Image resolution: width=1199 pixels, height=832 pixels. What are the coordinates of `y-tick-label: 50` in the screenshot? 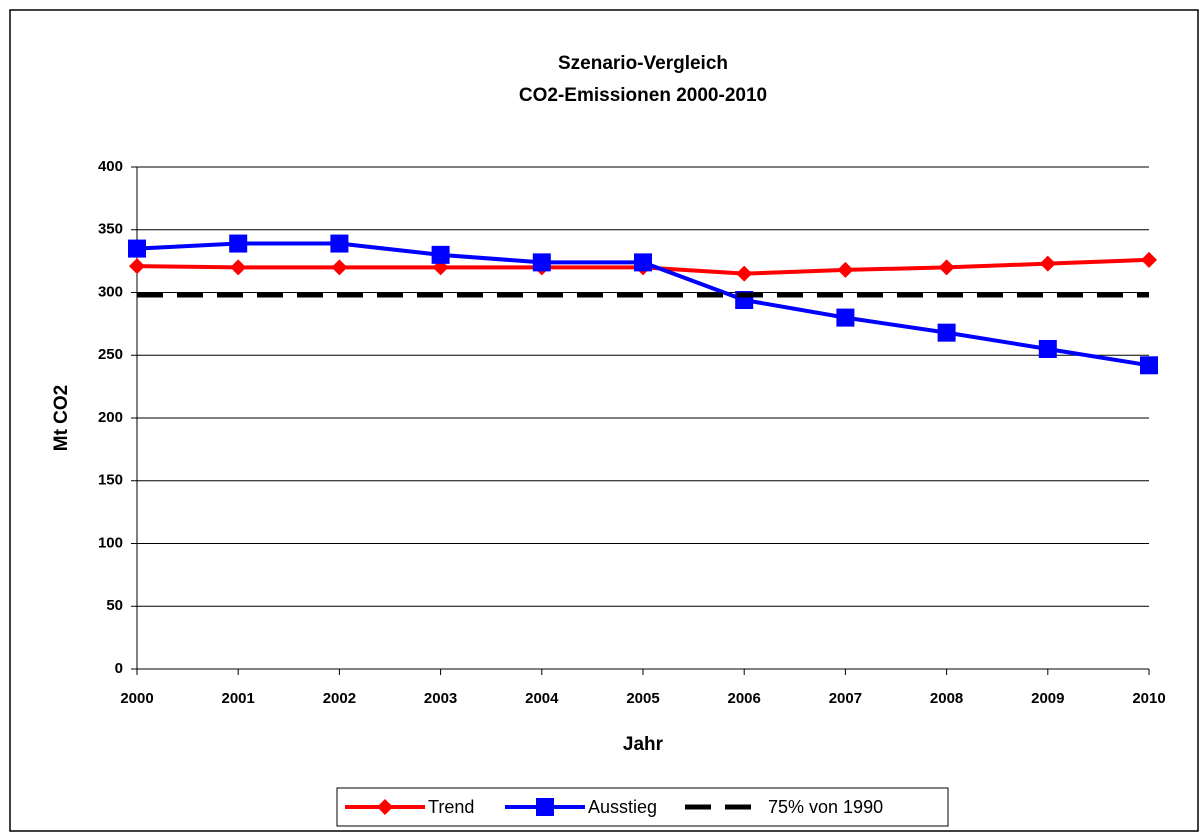 It's located at (114, 605).